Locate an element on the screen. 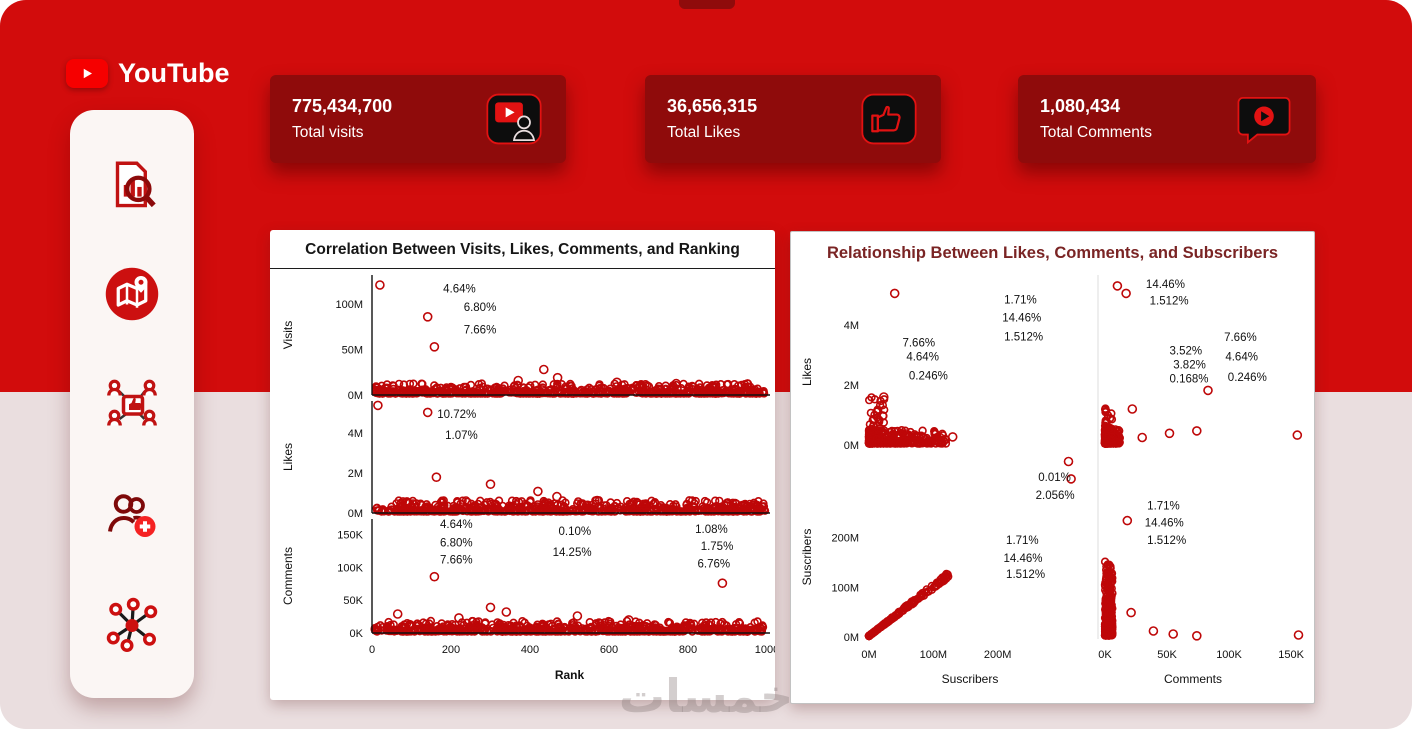  sidebar-item-network is located at coordinates (132, 623).